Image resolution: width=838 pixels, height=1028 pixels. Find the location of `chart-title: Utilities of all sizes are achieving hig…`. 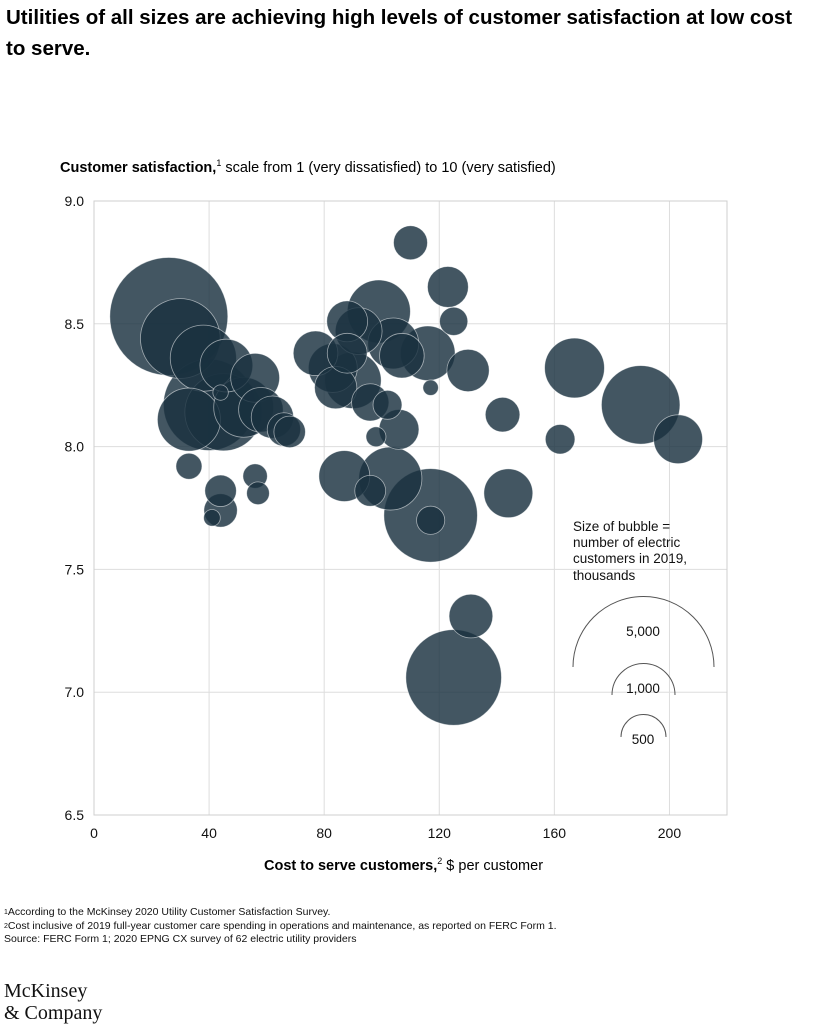

chart-title: Utilities of all sizes are achieving hig… is located at coordinates (399, 33).